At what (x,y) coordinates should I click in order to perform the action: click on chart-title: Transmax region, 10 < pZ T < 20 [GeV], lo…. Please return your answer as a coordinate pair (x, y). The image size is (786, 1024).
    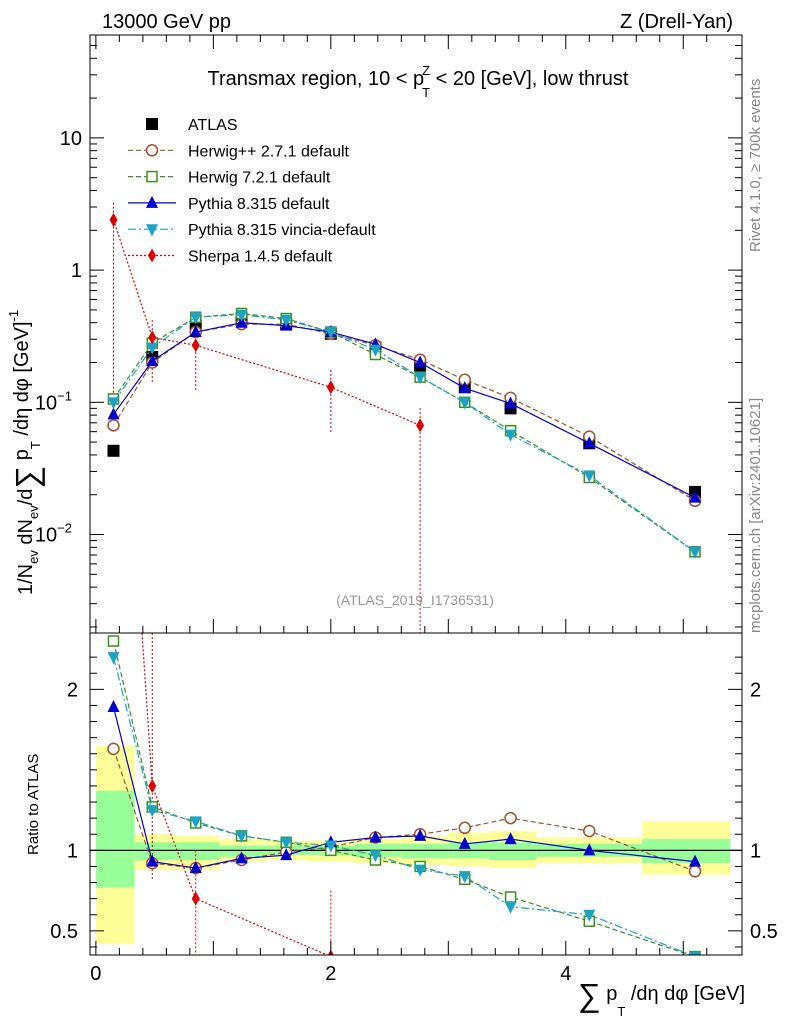
    Looking at the image, I should click on (418, 81).